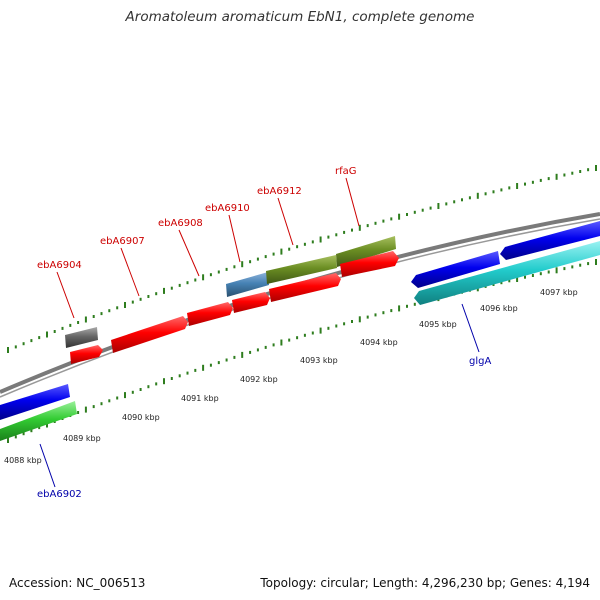  Describe the element at coordinates (122, 241) in the screenshot. I see `gene-label-eba6907: ebA6907` at that location.